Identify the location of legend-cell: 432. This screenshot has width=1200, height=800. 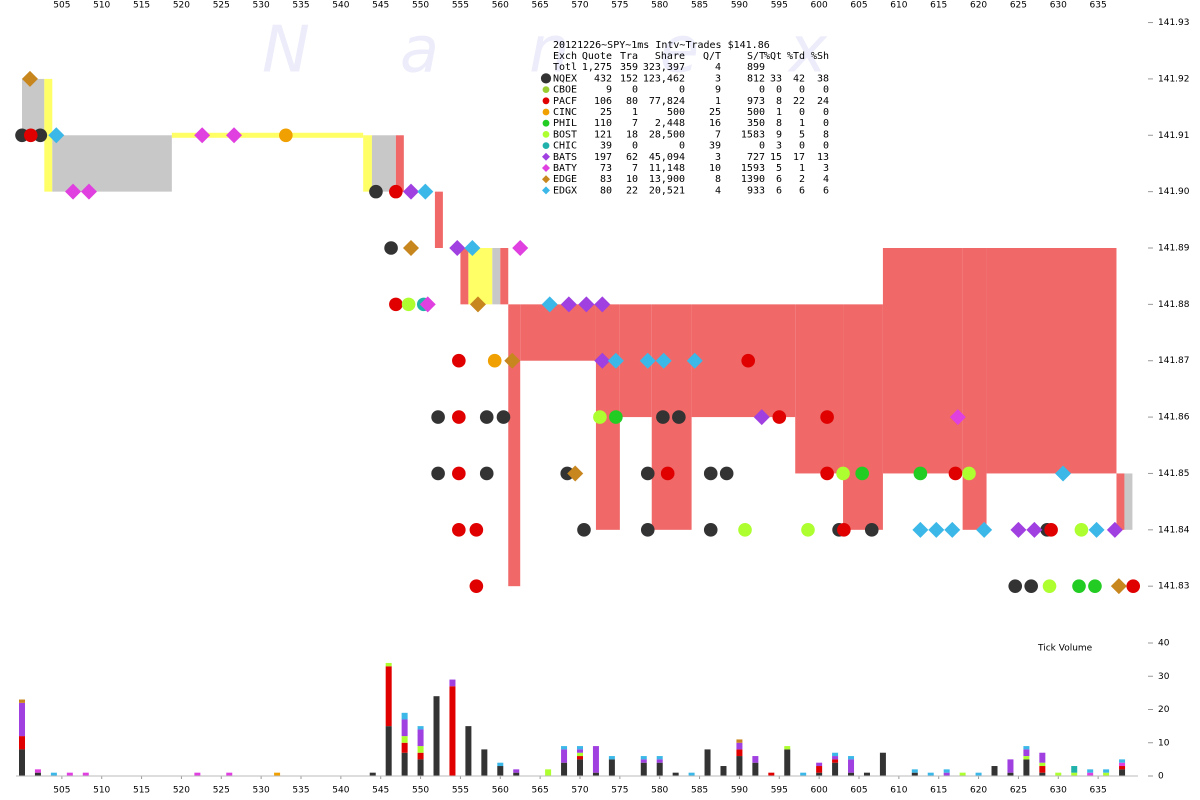
(603, 78).